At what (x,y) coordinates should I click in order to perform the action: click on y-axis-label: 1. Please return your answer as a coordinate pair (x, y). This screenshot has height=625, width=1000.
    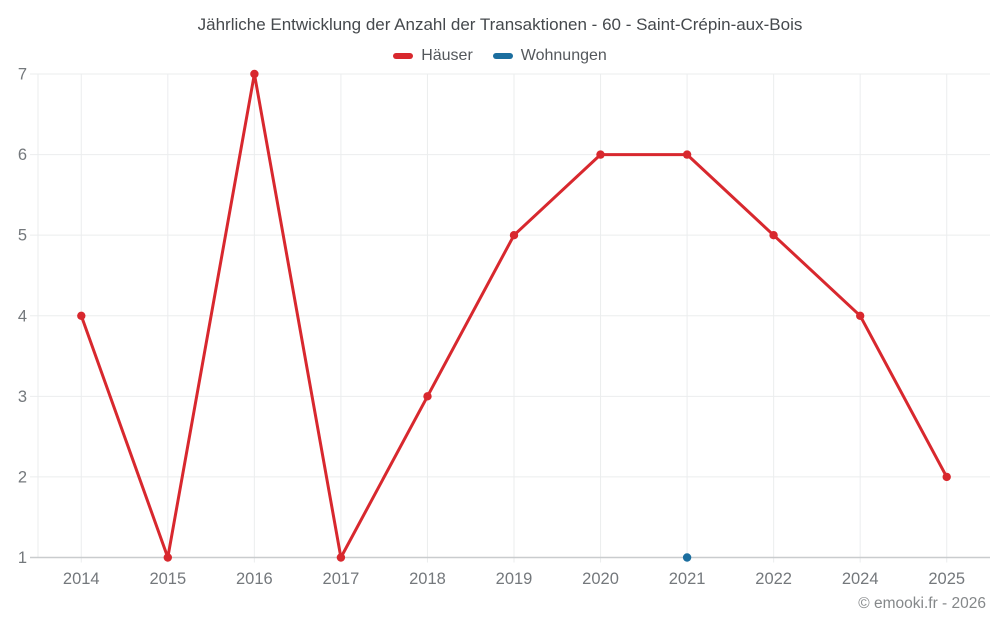
    Looking at the image, I should click on (22, 558).